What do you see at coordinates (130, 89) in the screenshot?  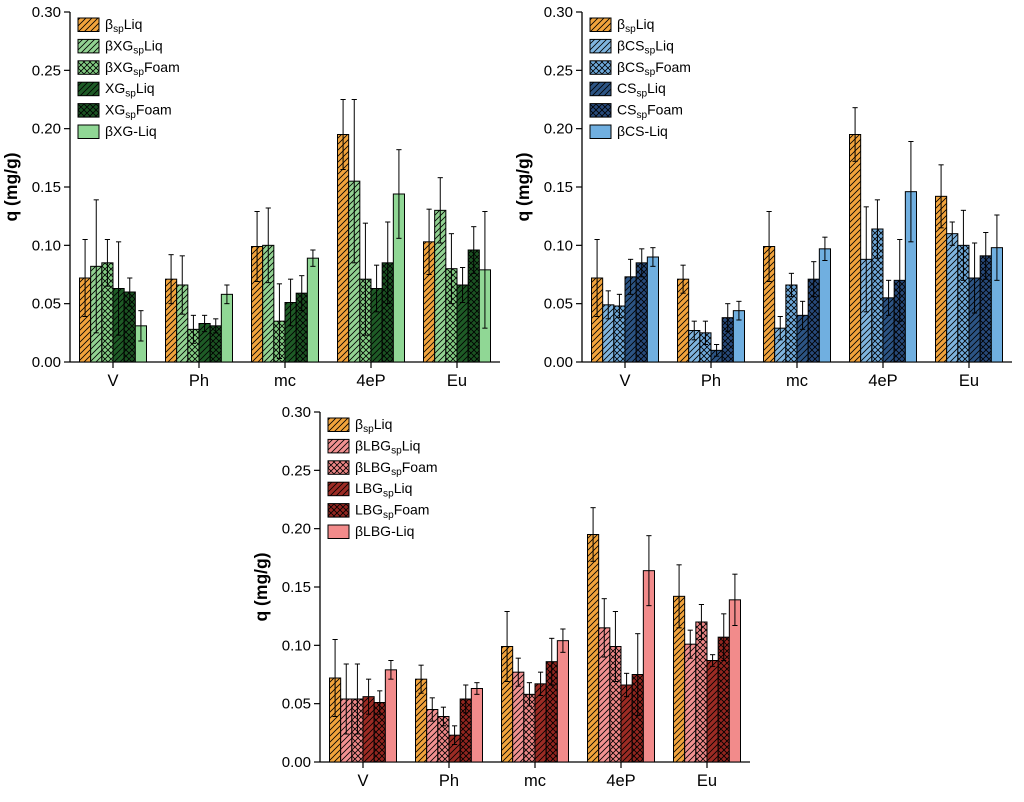 I see `legend-label: XGspLiq` at bounding box center [130, 89].